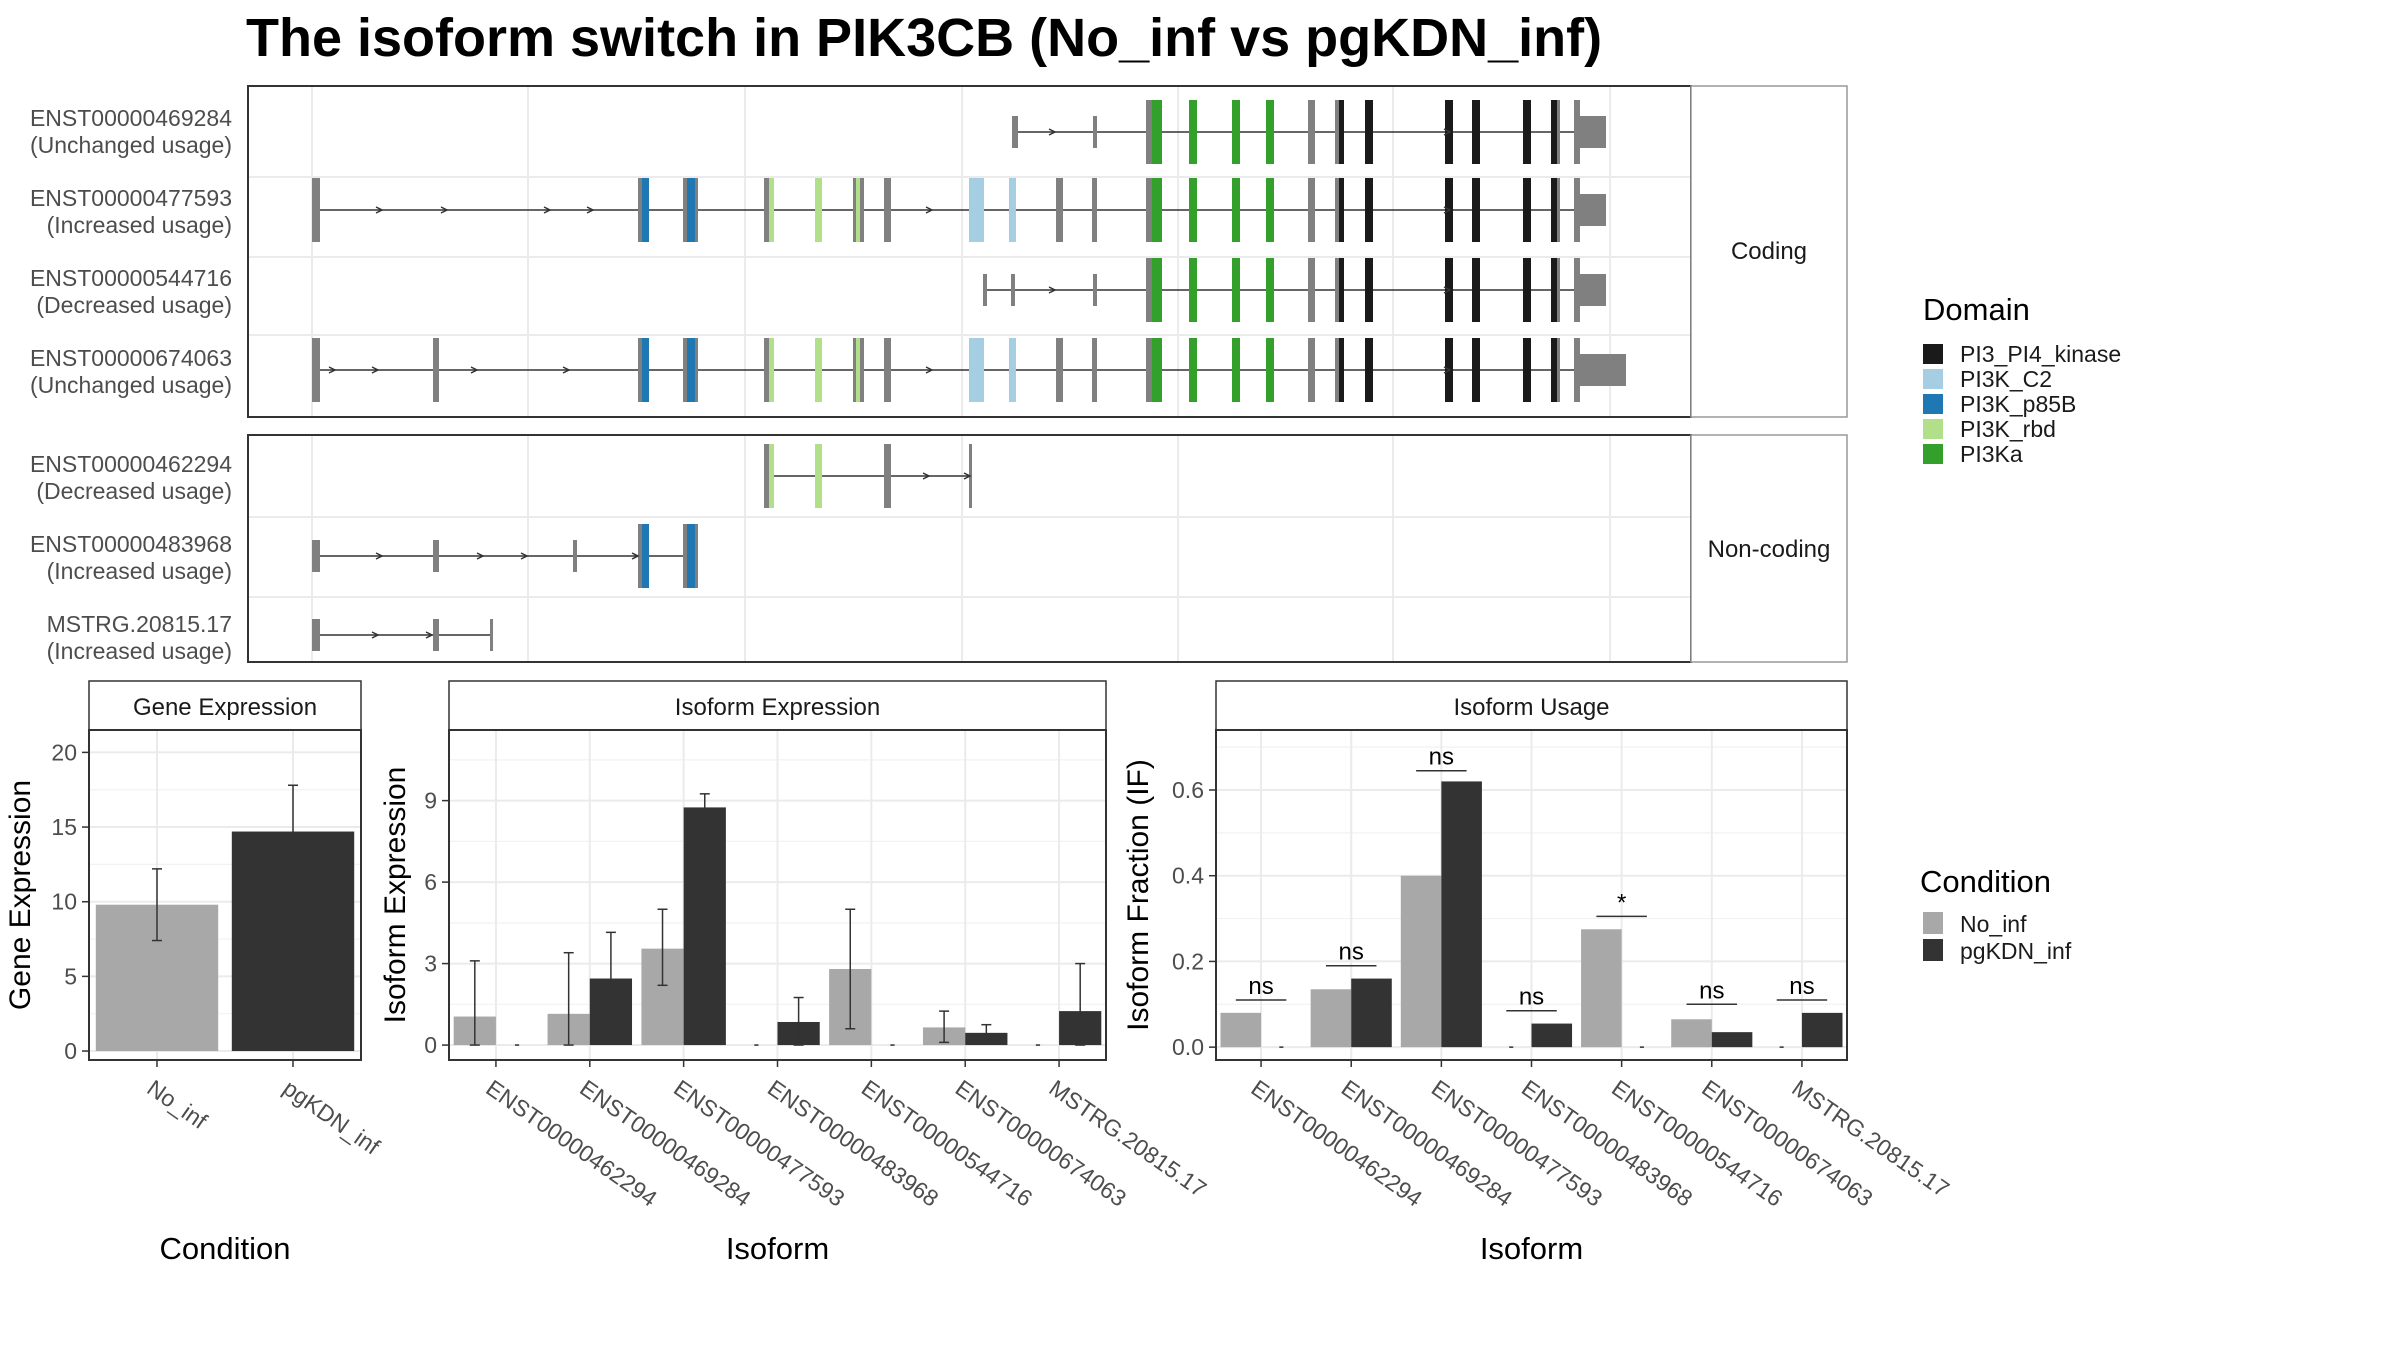 The width and height of the screenshot is (2400, 1350). Describe the element at coordinates (20, 895) in the screenshot. I see `y-axis-title: Gene Expression` at that location.